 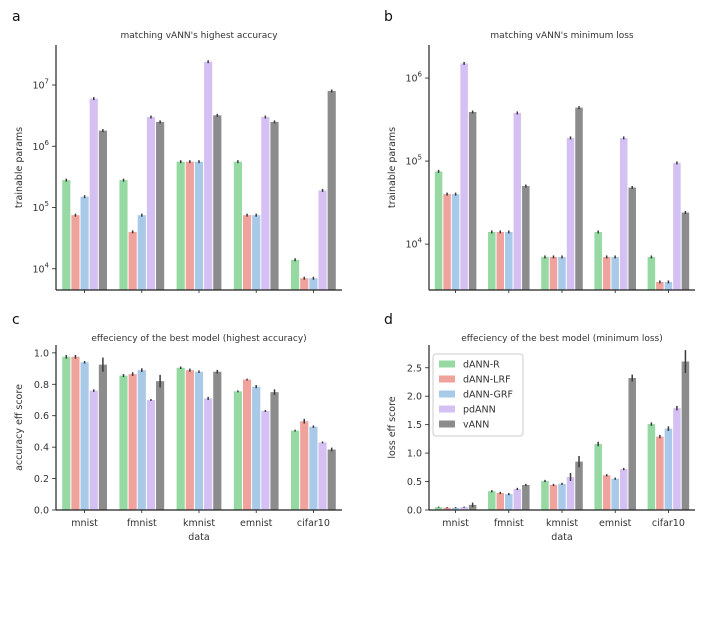 I want to click on bar-dANN-GRF-emnist, so click(x=256, y=252).